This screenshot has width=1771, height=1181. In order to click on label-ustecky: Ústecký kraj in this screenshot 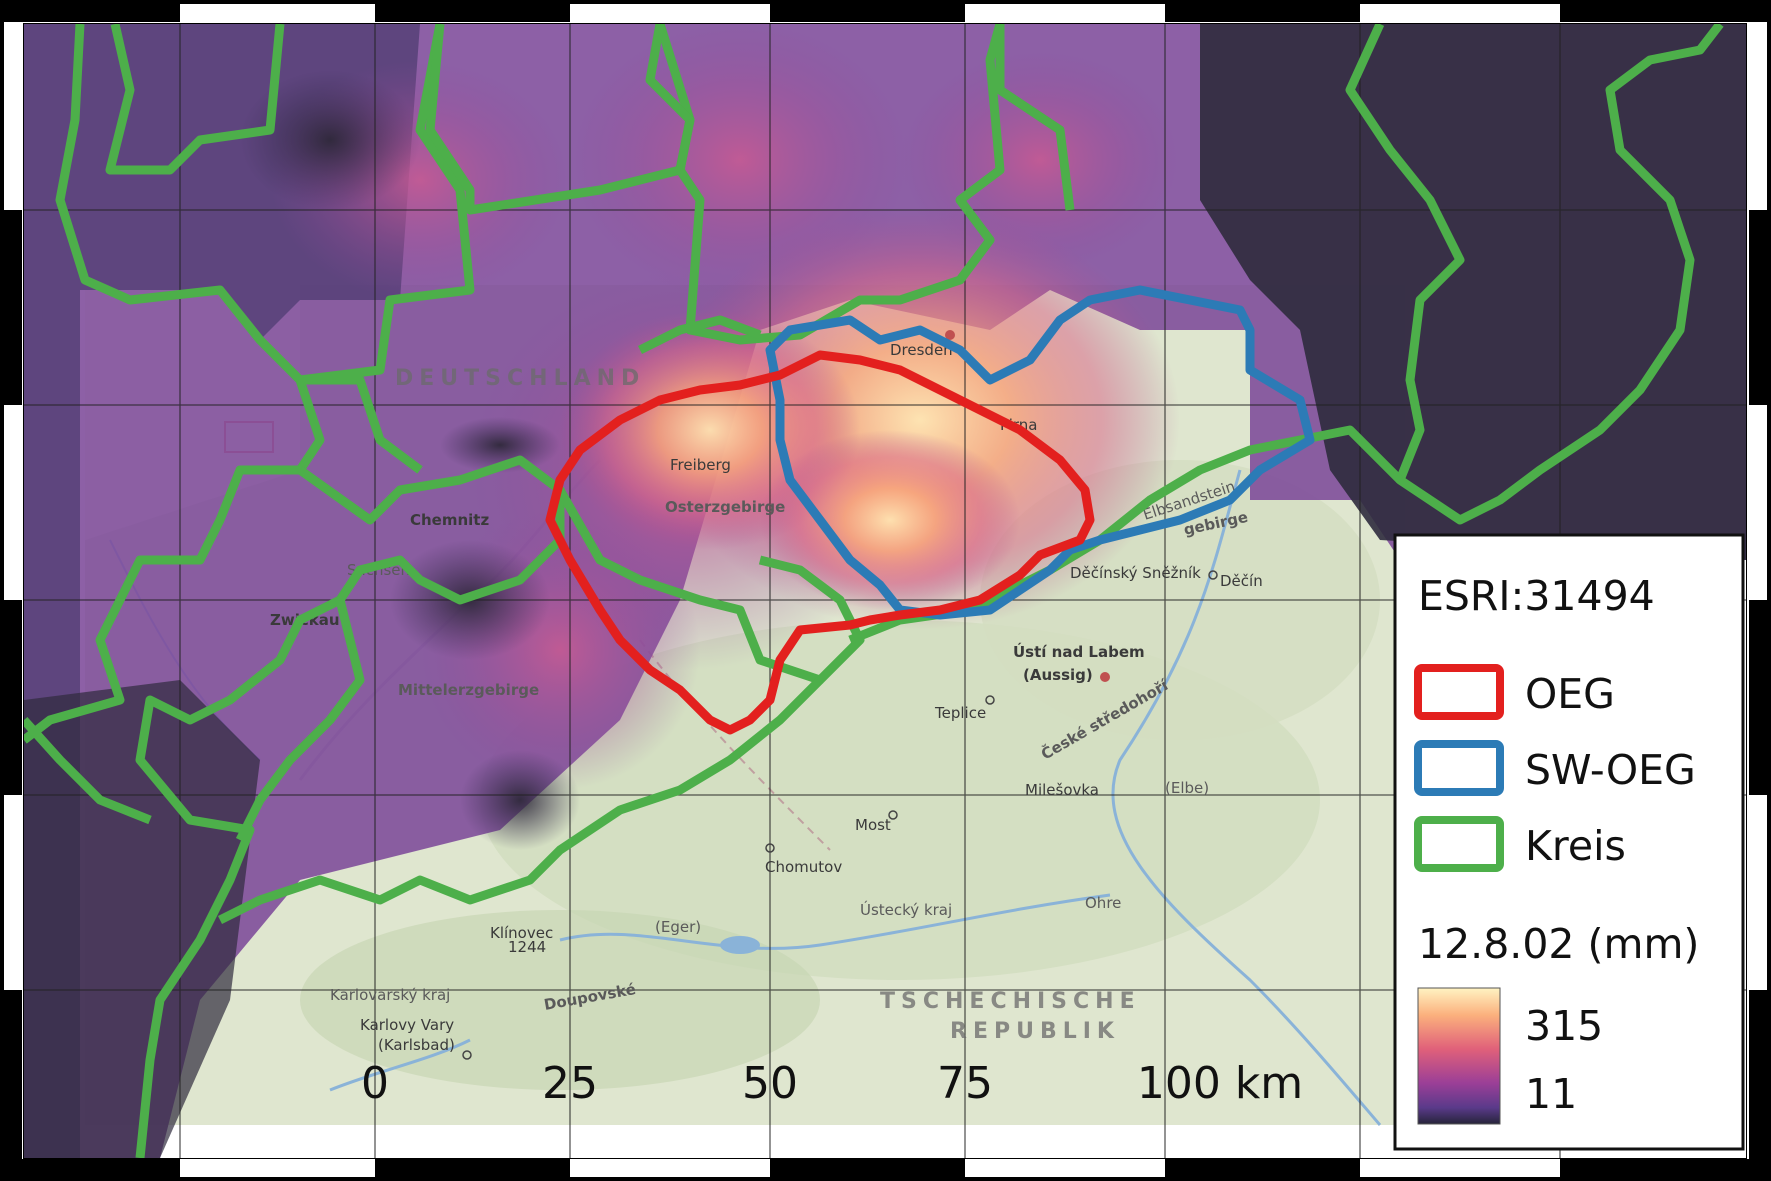, I will do `click(906, 909)`.